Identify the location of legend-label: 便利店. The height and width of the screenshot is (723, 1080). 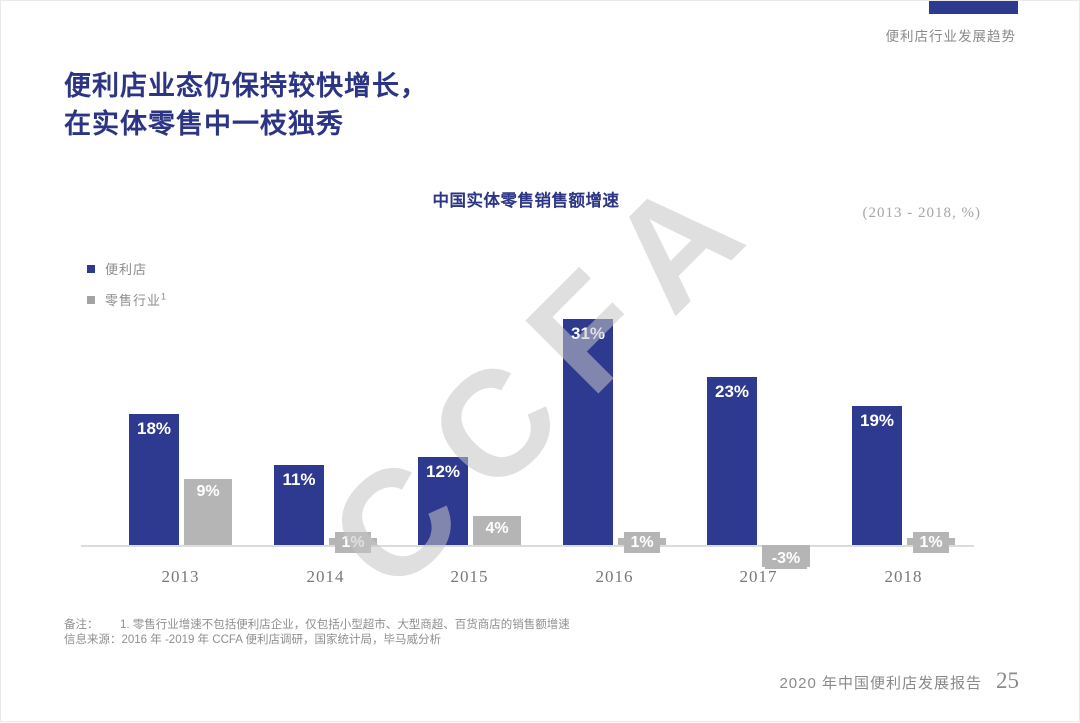
(126, 269).